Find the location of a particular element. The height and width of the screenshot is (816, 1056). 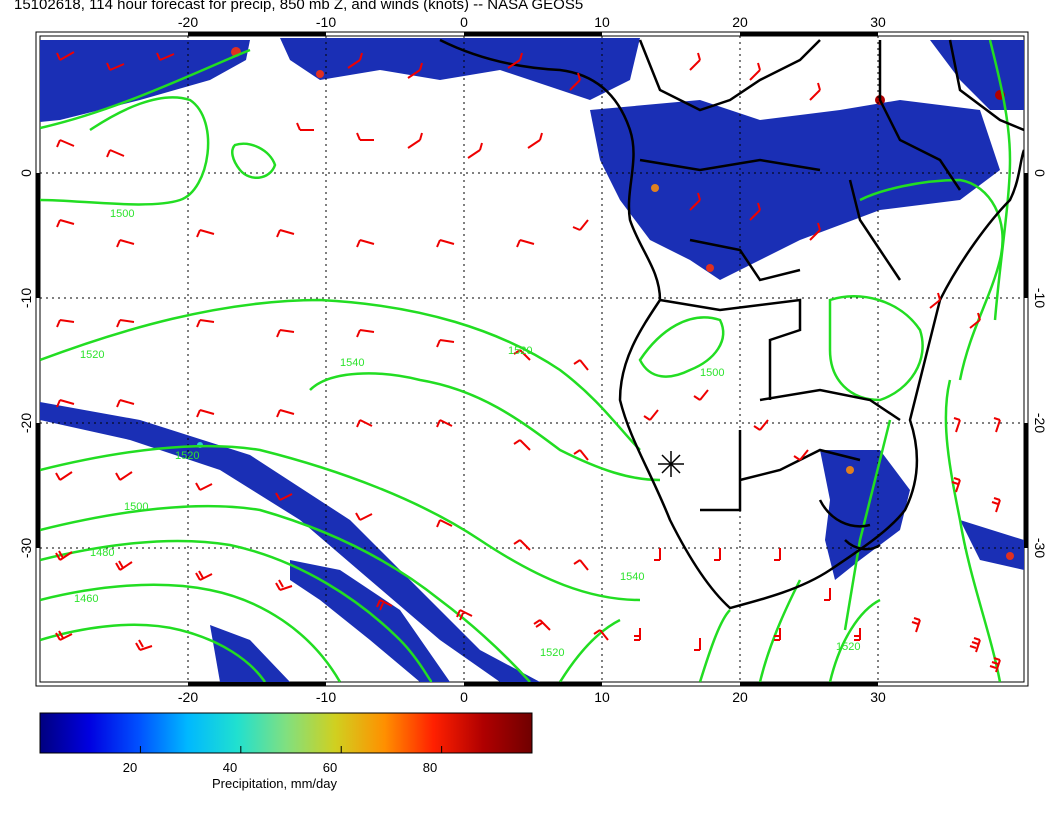

colorbar-label: Precipitation, mm/day is located at coordinates (274, 783).